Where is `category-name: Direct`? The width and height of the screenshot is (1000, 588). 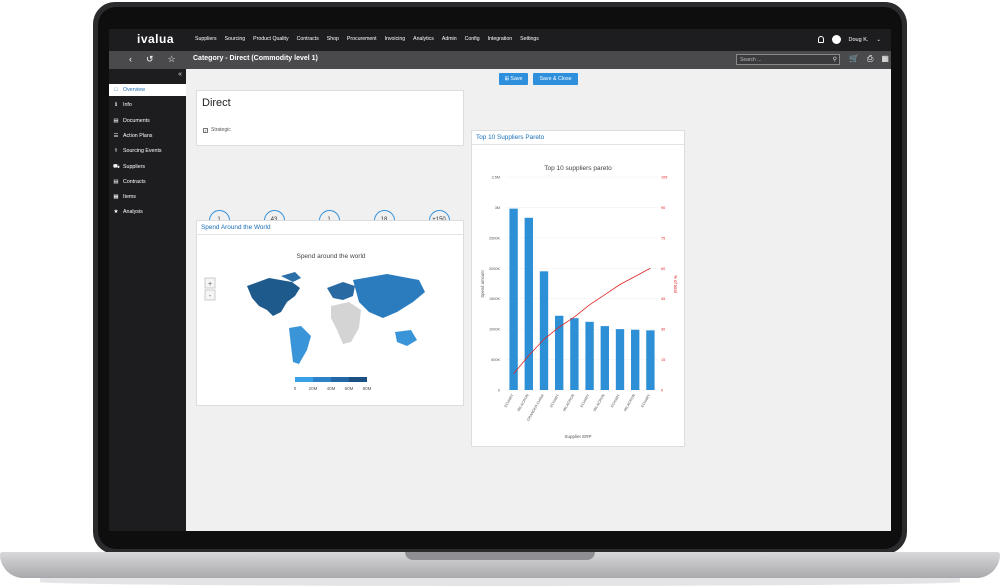
category-name: Direct is located at coordinates (216, 103).